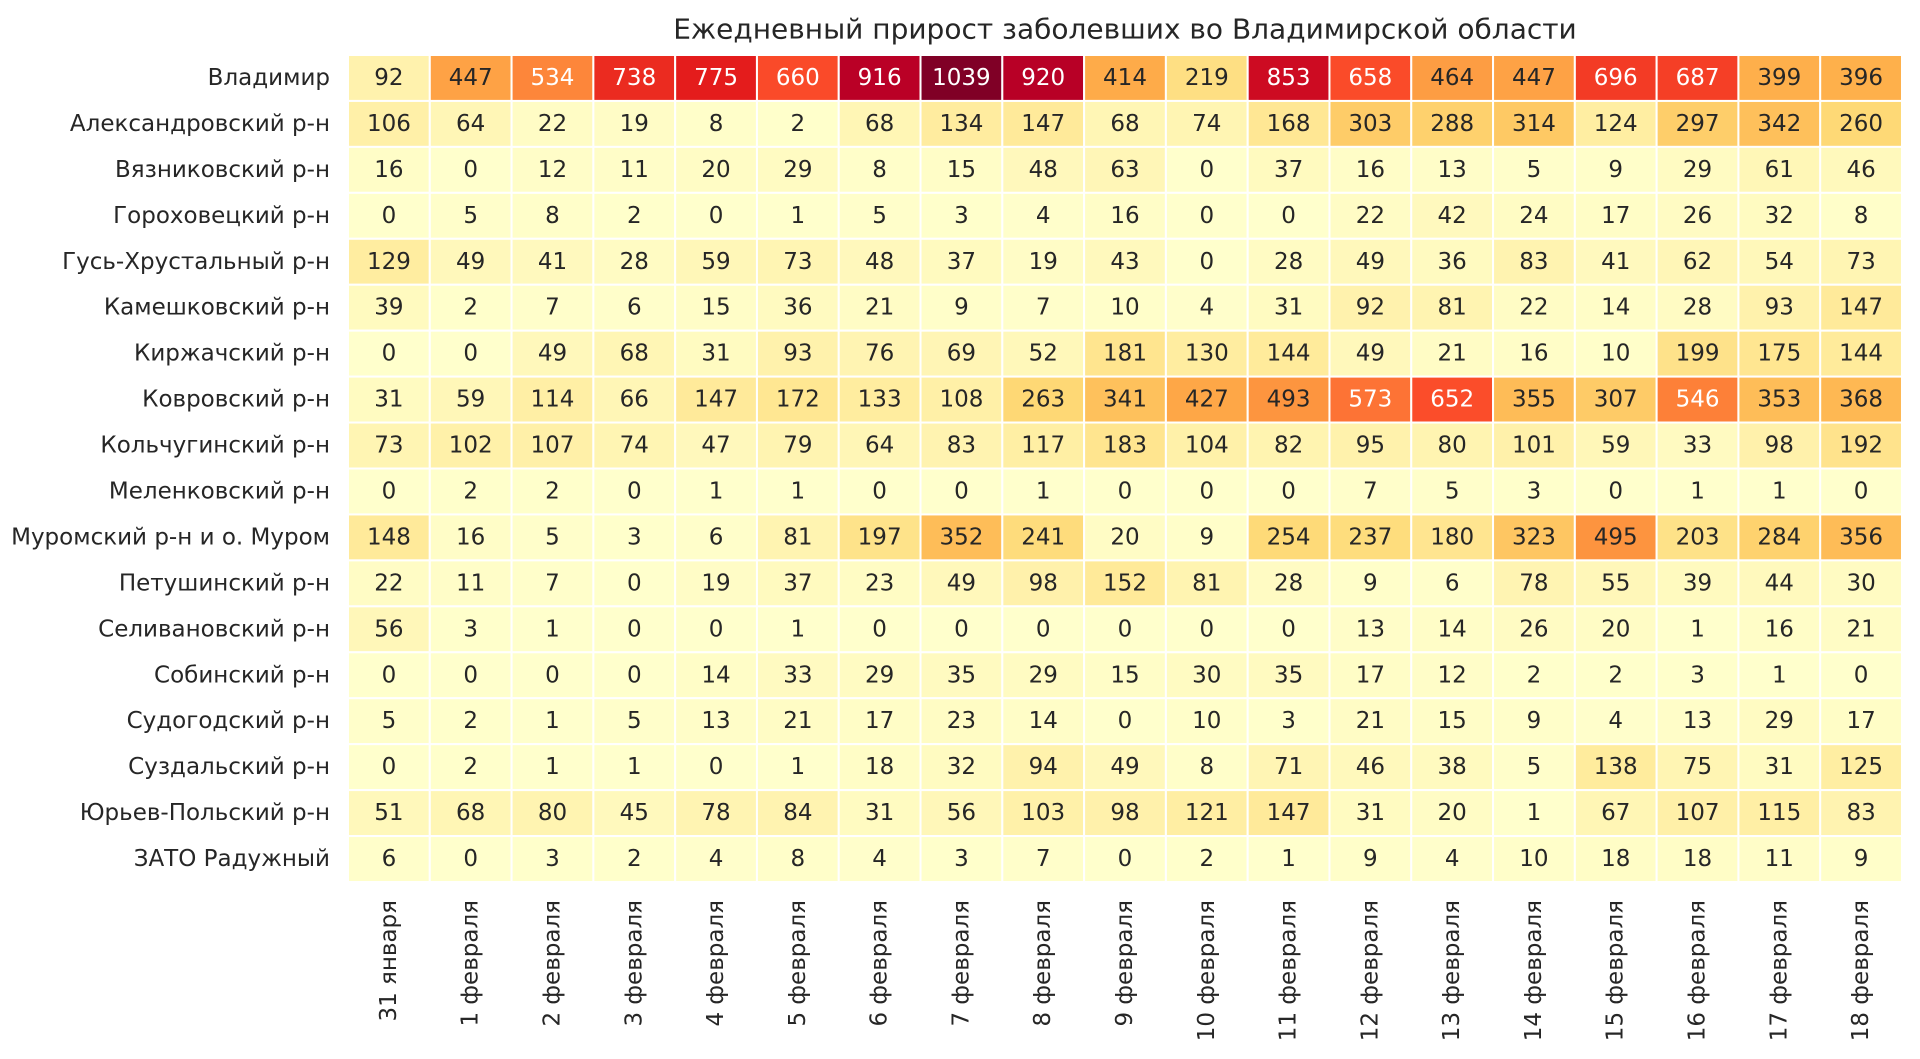  I want to click on cell-label: 78, so click(715, 813).